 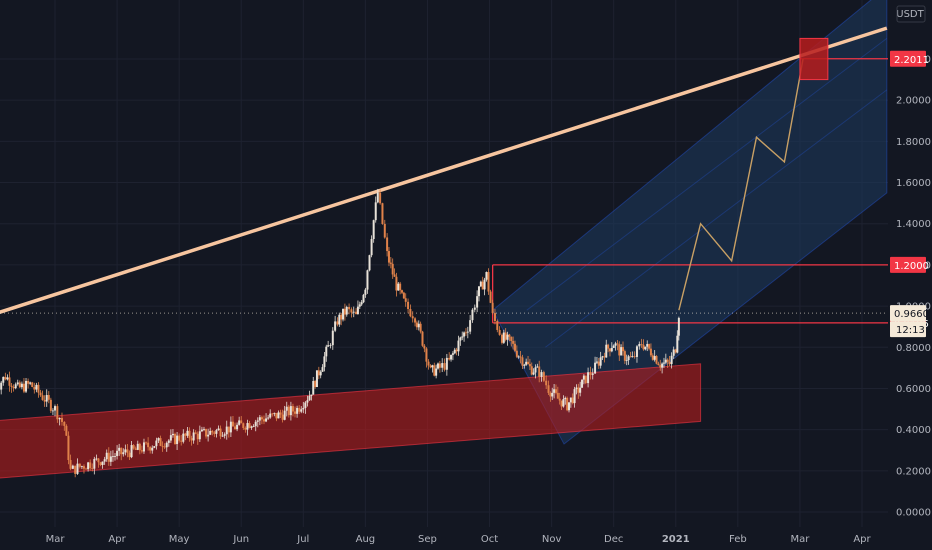 I want to click on x-tick-label: Dec, so click(x=613, y=539).